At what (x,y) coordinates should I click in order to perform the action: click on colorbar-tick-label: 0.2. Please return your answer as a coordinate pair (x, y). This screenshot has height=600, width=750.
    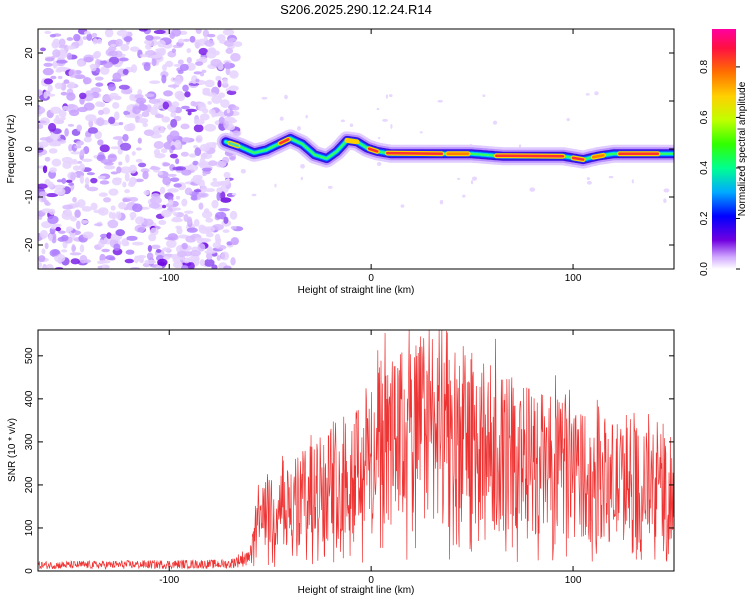
    Looking at the image, I should click on (704, 218).